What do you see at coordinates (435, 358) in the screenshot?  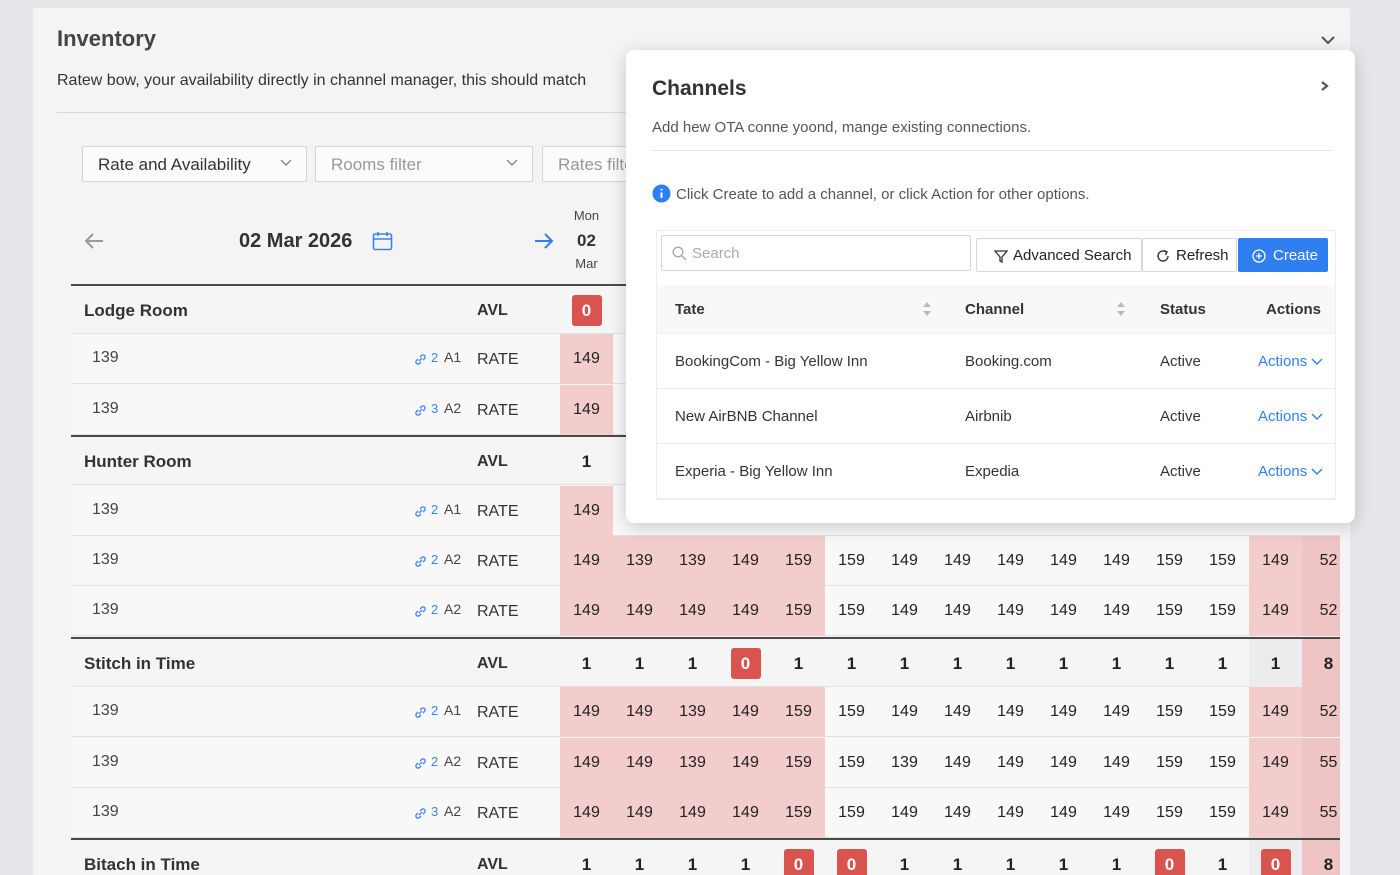 I see `link-count: 2` at bounding box center [435, 358].